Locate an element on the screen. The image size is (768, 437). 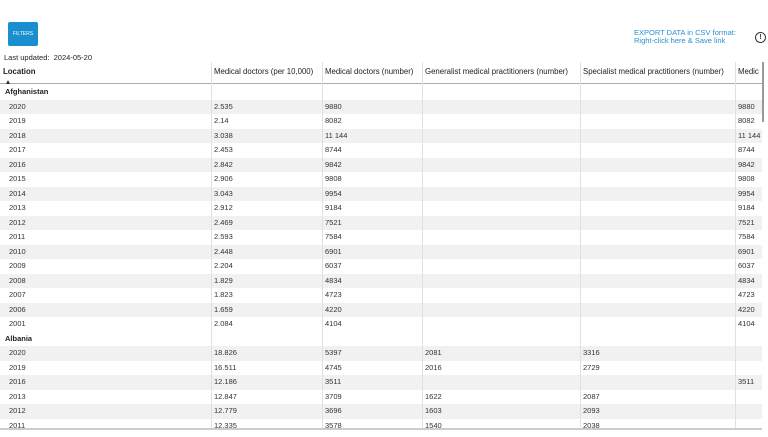
value-cell: 2.453 is located at coordinates (223, 149).